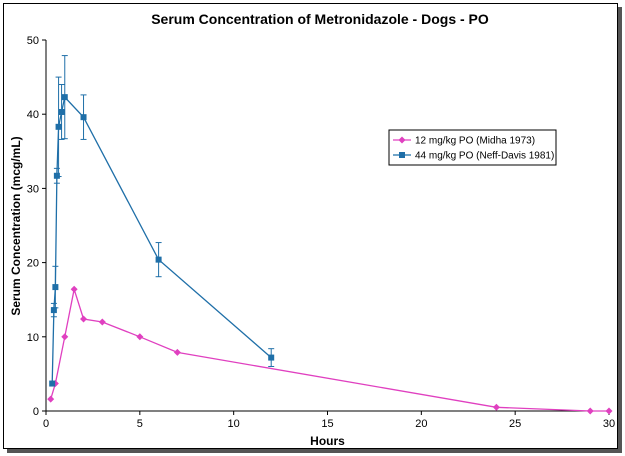 Image resolution: width=625 pixels, height=456 pixels. Describe the element at coordinates (16, 225) in the screenshot. I see `y-axis-label: Serum Concentration (mcg/mL)` at that location.